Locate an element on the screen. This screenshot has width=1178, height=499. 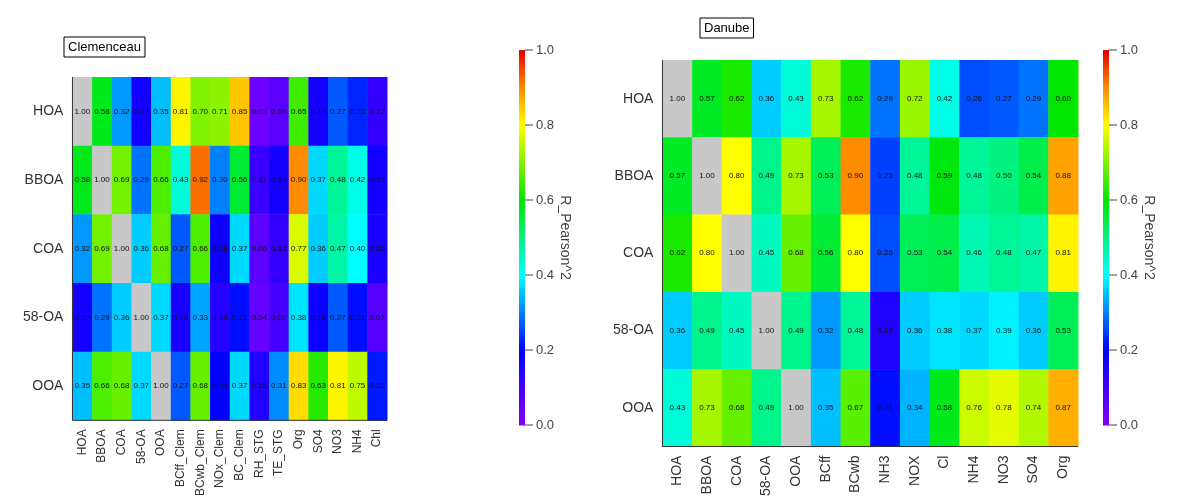
color-bar-label: 1.0 is located at coordinates (545, 49).